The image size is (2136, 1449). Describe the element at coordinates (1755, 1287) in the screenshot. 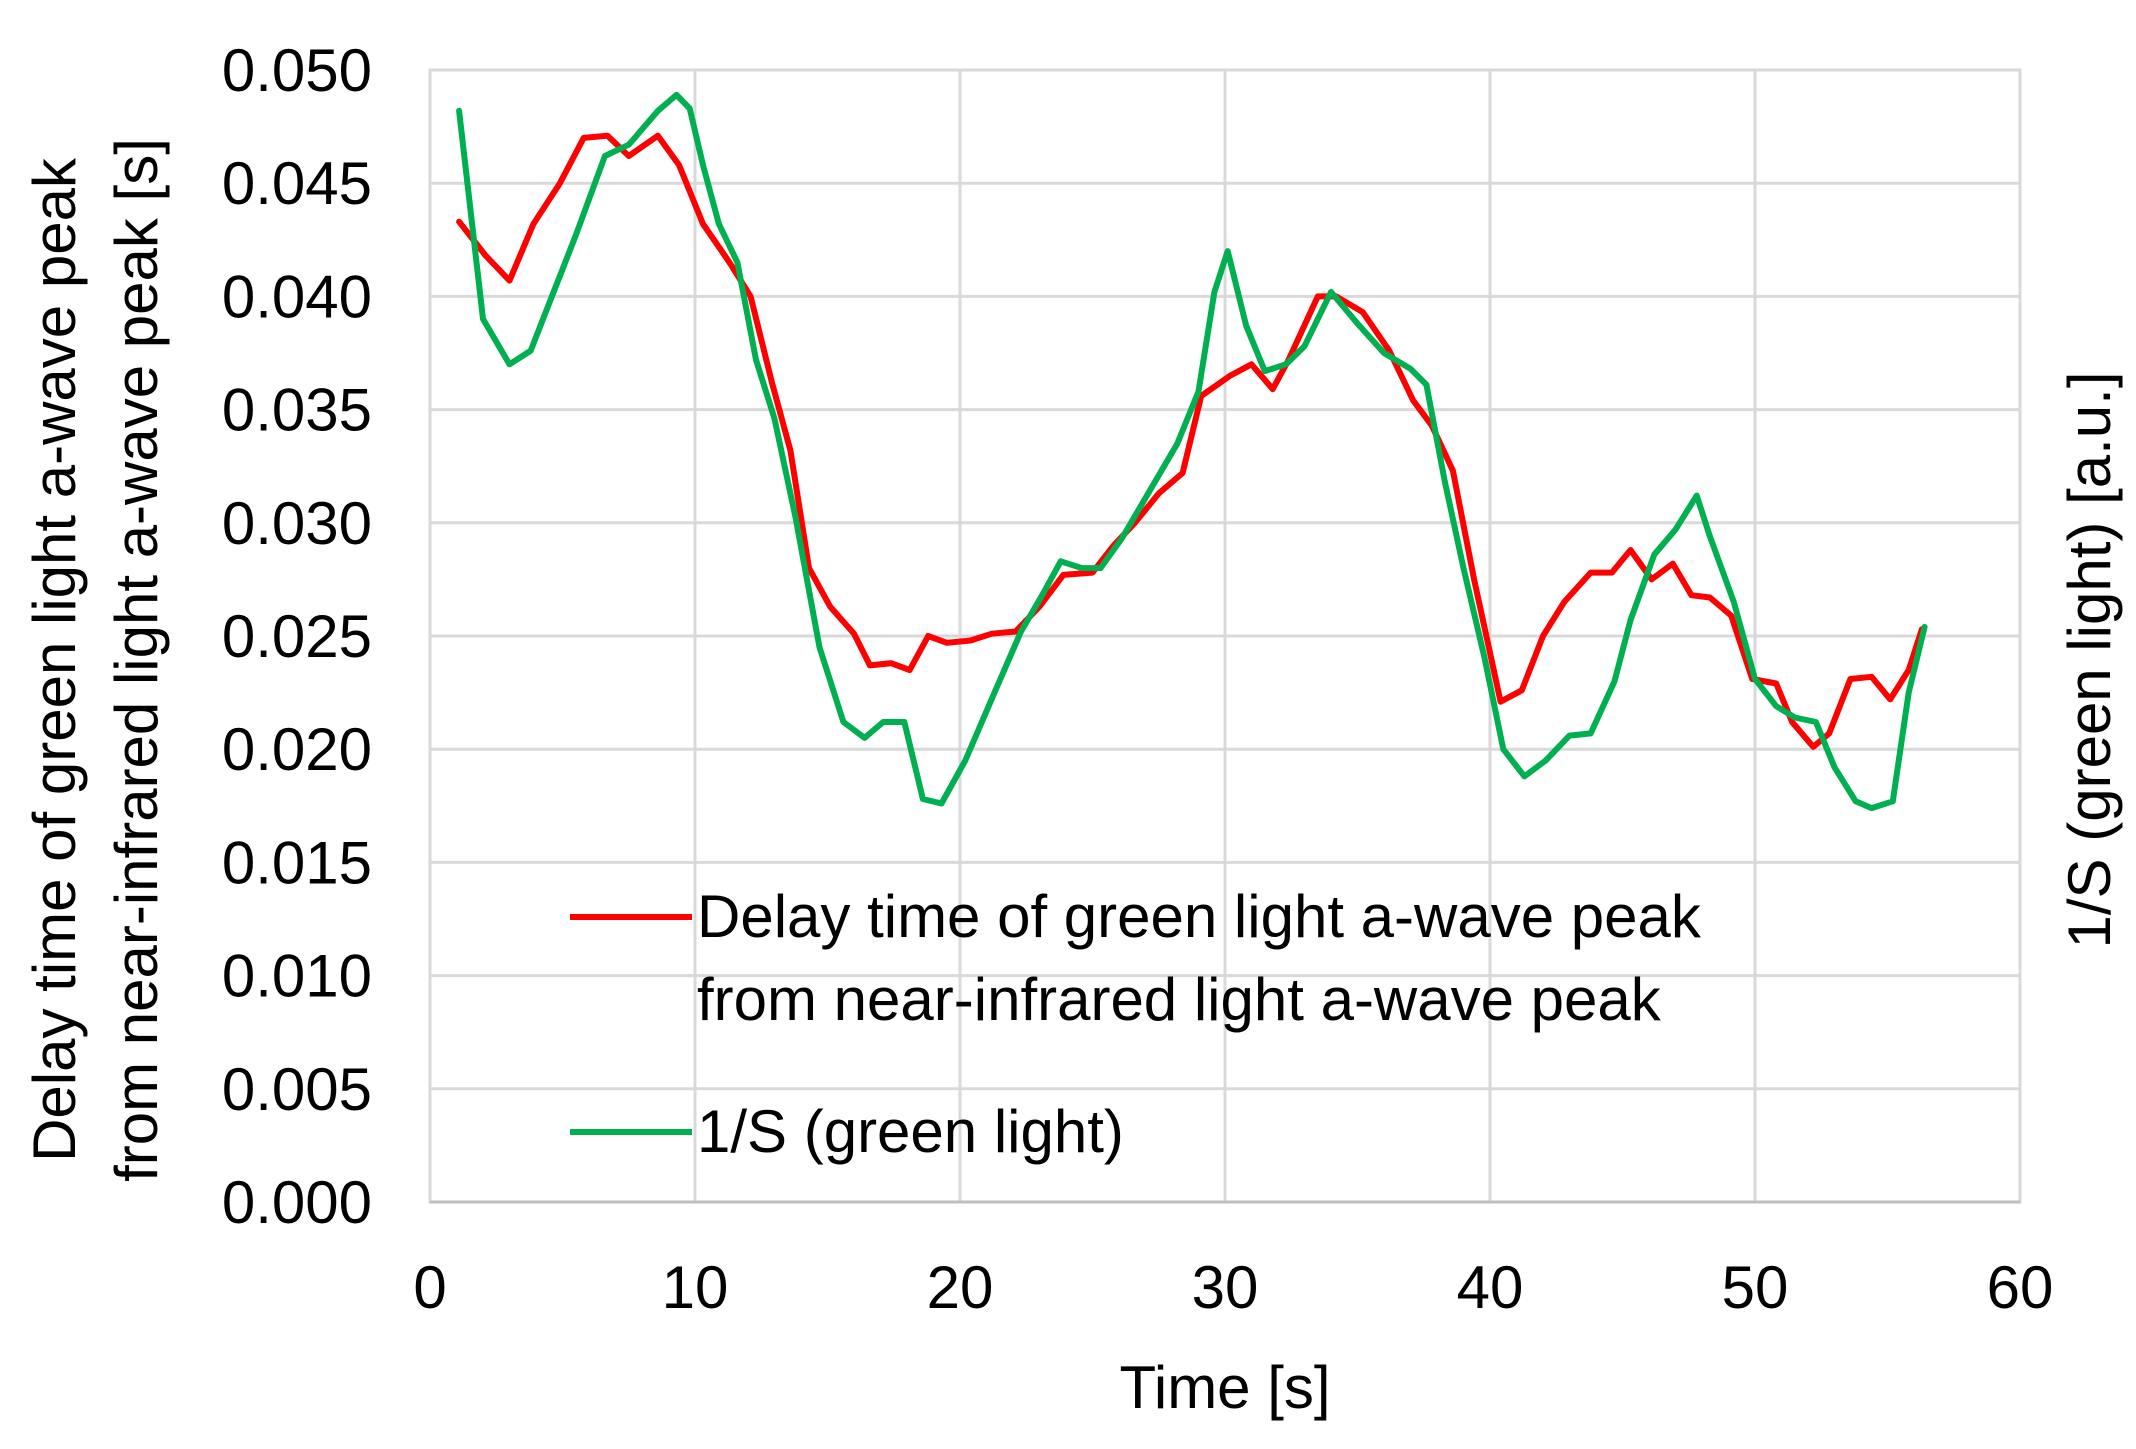

I see `x-tick-label: 50` at that location.